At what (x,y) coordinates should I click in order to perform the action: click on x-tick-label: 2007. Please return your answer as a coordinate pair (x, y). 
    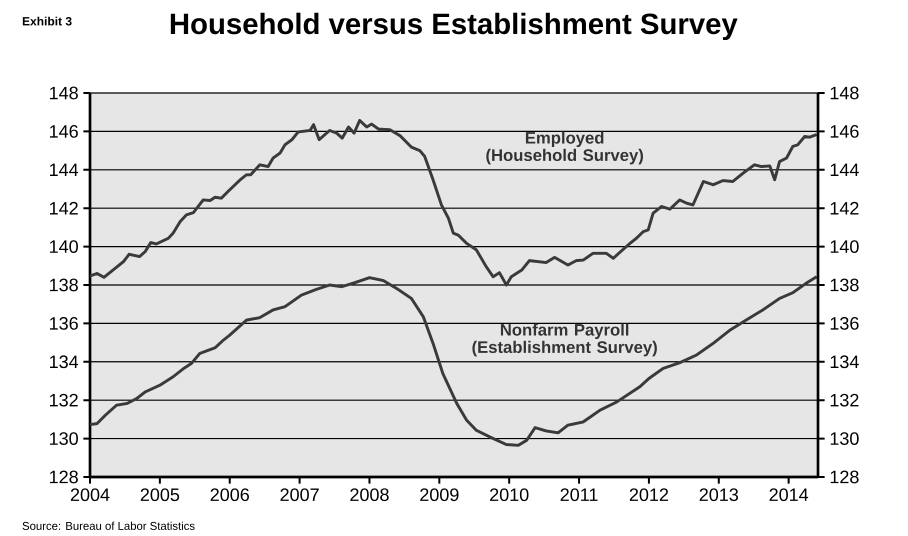
    Looking at the image, I should click on (299, 495).